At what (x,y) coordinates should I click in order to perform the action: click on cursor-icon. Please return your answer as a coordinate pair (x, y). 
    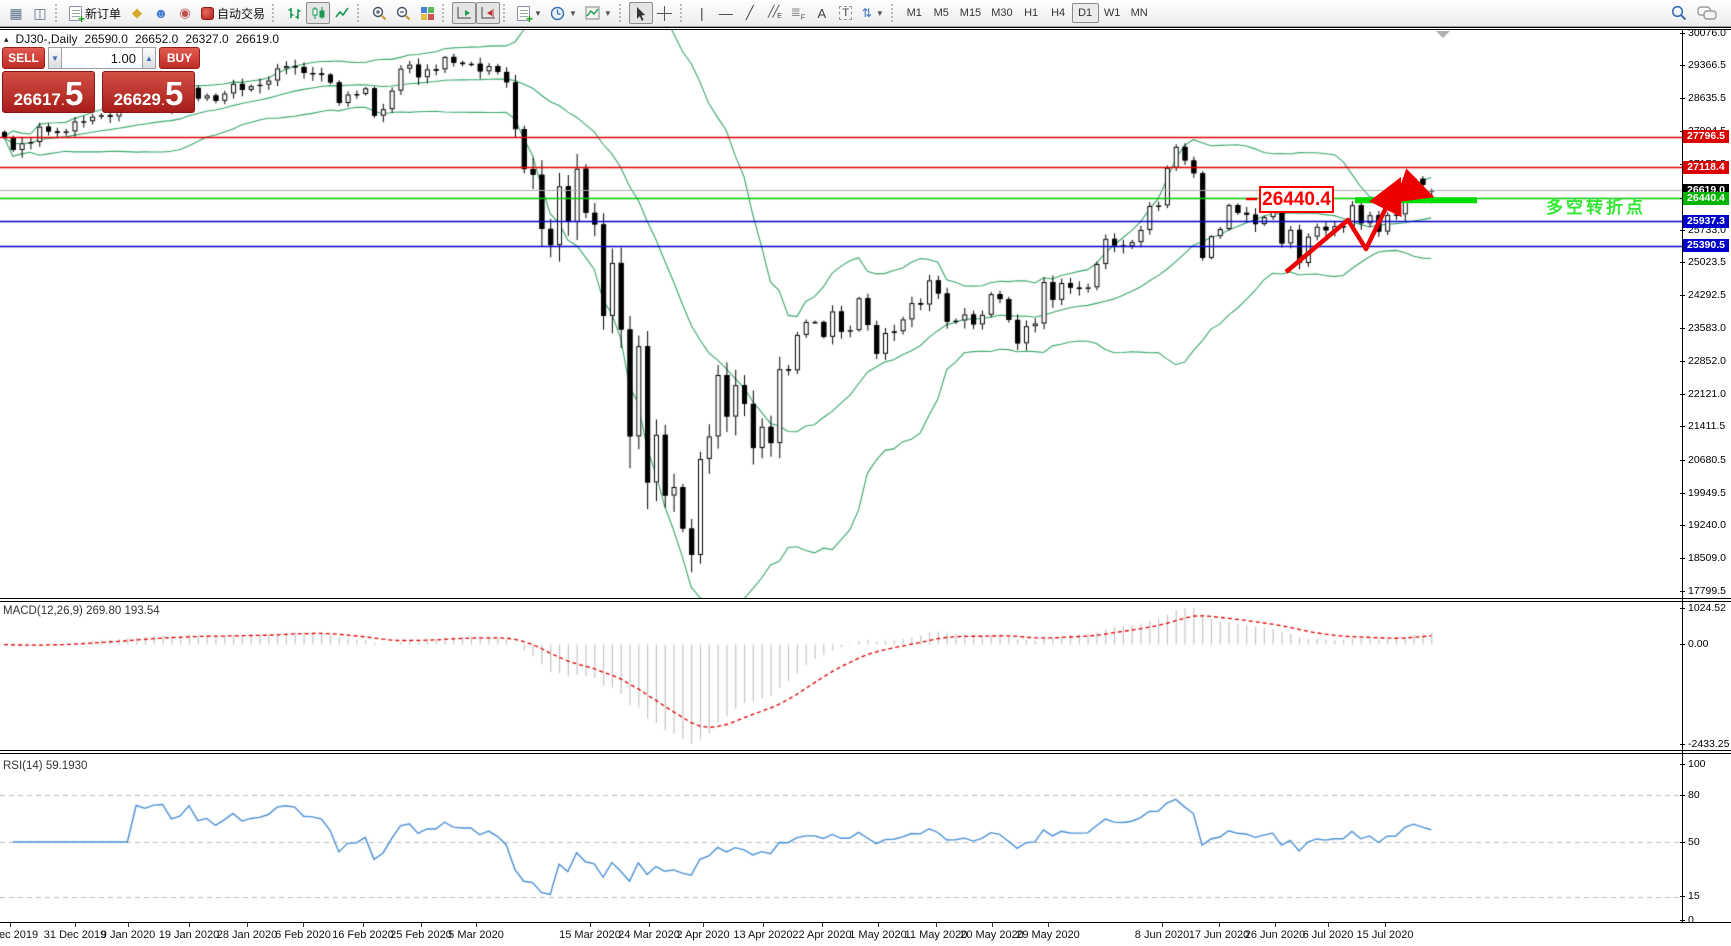
    Looking at the image, I should click on (640, 13).